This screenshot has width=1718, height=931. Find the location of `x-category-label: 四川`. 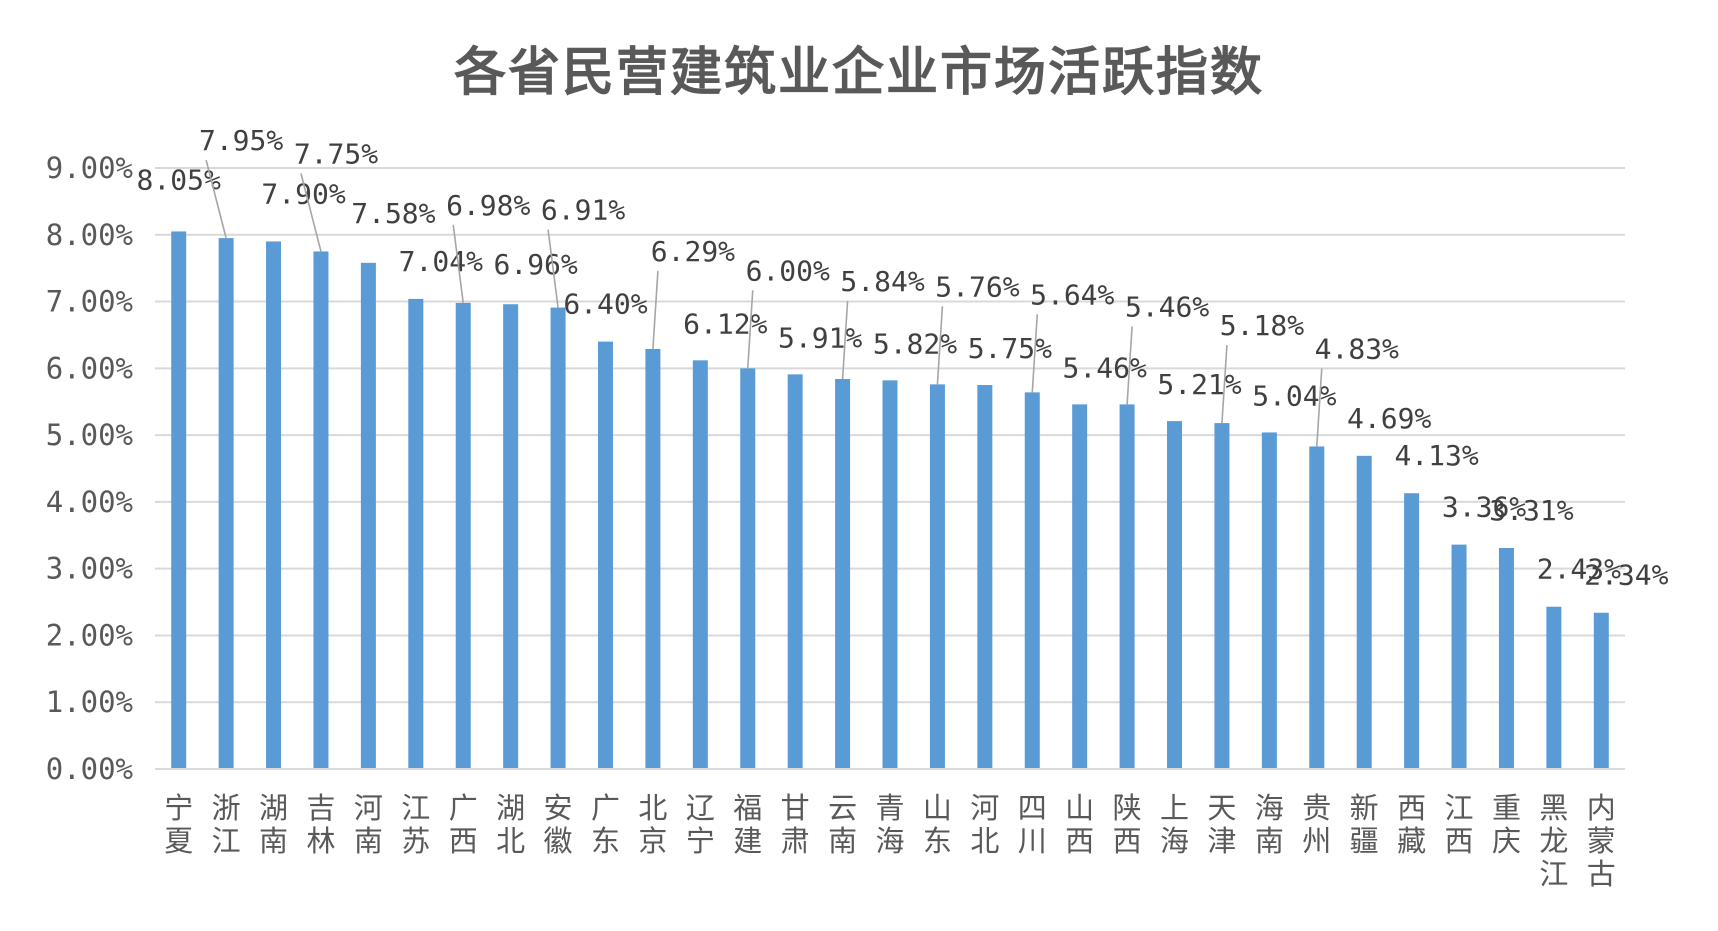

x-category-label: 四川 is located at coordinates (1032, 824).